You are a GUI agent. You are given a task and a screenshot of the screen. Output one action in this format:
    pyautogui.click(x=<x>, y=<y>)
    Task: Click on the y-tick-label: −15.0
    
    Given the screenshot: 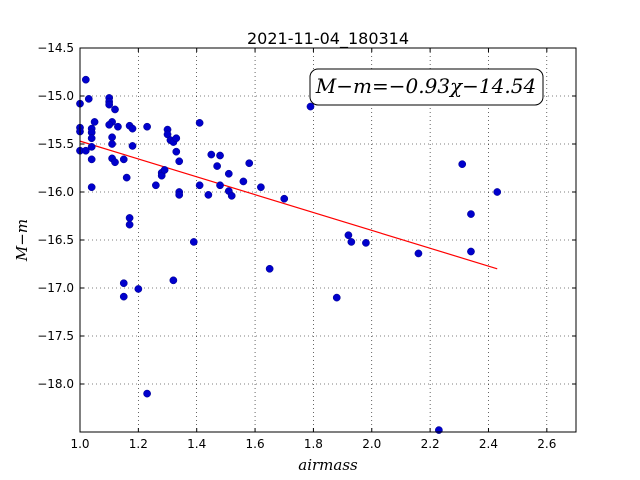 What is the action you would take?
    pyautogui.click(x=55, y=96)
    